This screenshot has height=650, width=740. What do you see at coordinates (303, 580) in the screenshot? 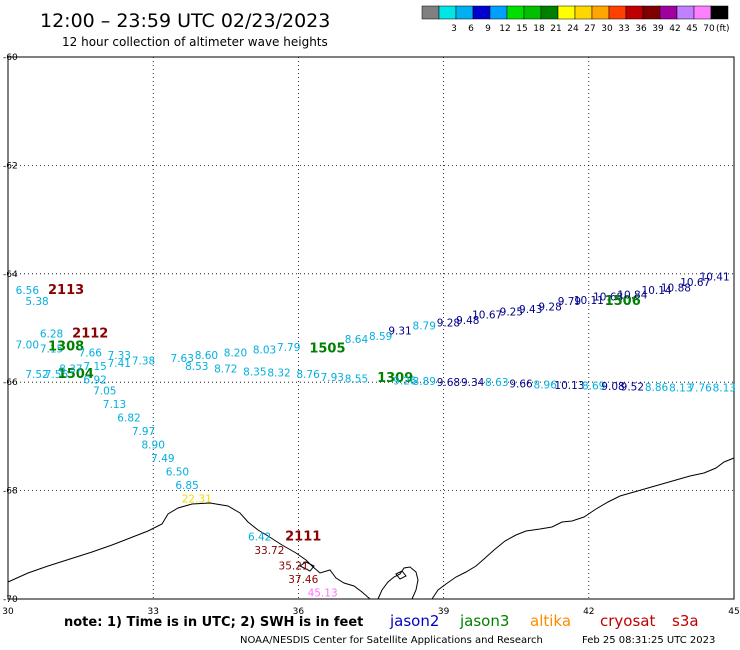
I see `wave-height-value: 37.46` at bounding box center [303, 580].